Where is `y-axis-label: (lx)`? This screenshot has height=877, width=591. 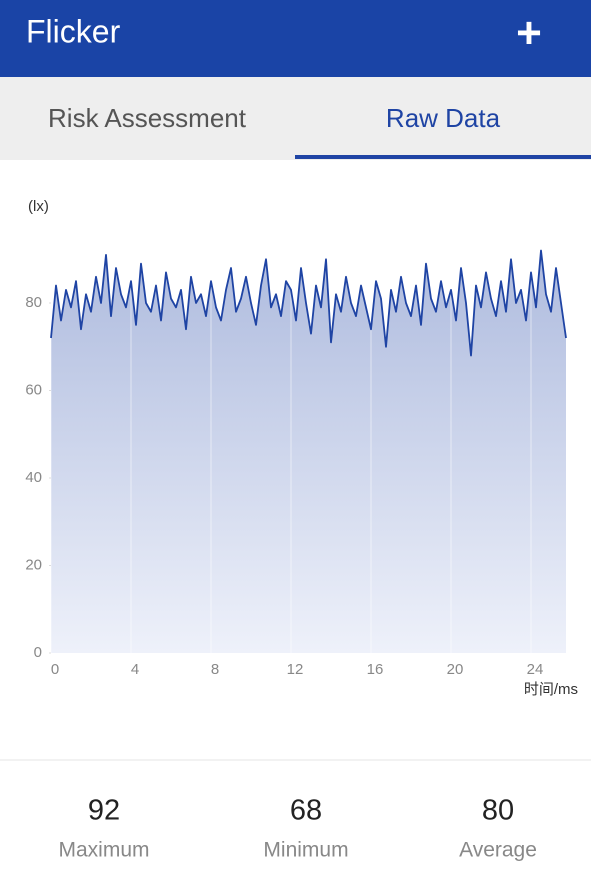 y-axis-label: (lx) is located at coordinates (38, 206).